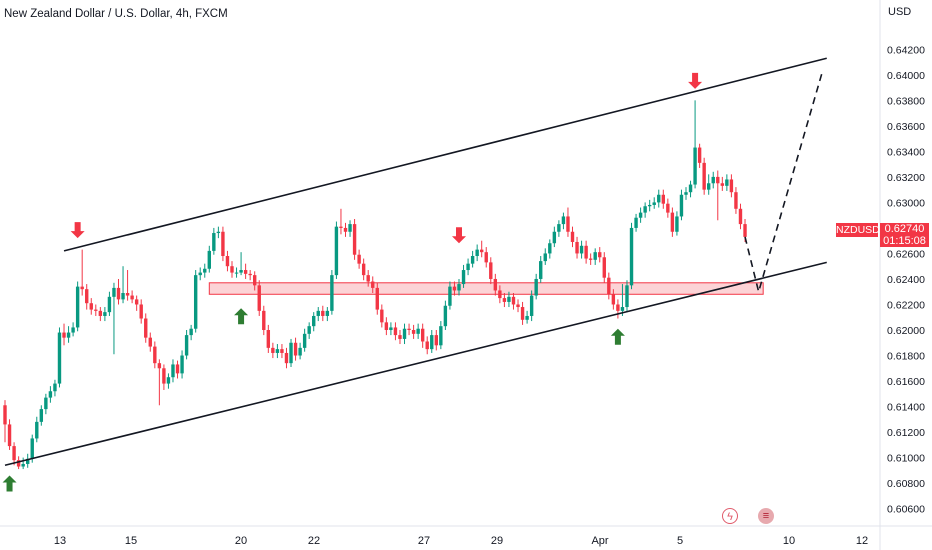  What do you see at coordinates (131, 541) in the screenshot?
I see `time-tick-label: 15` at bounding box center [131, 541].